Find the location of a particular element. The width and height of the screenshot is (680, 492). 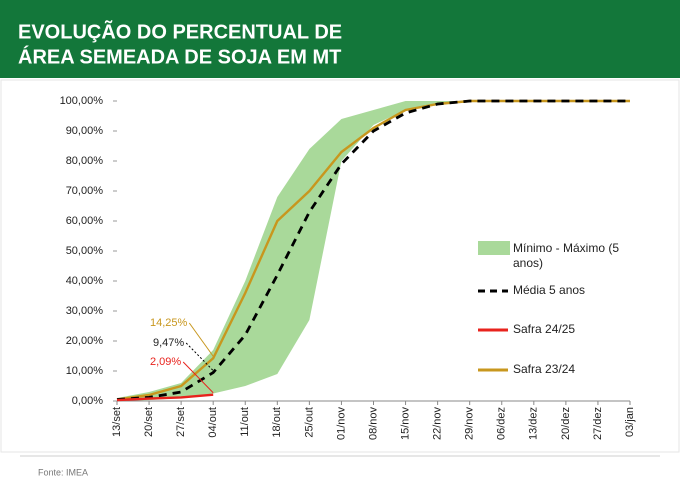

value-label: 2,09% is located at coordinates (165, 362).